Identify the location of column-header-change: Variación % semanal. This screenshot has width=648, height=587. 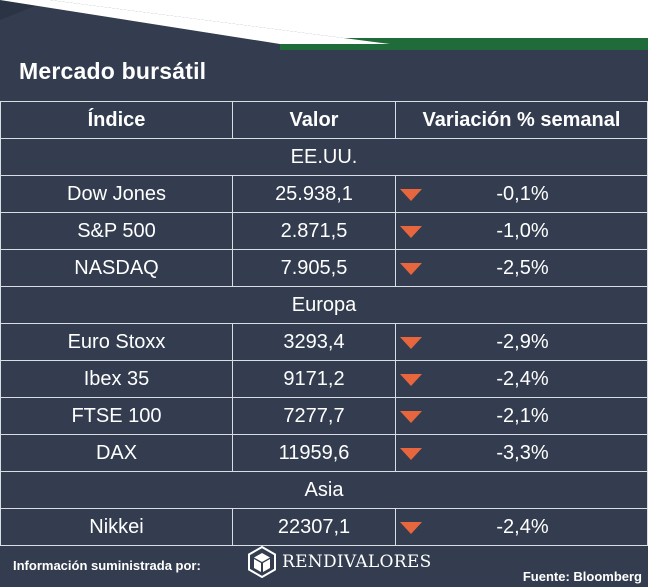
(521, 120).